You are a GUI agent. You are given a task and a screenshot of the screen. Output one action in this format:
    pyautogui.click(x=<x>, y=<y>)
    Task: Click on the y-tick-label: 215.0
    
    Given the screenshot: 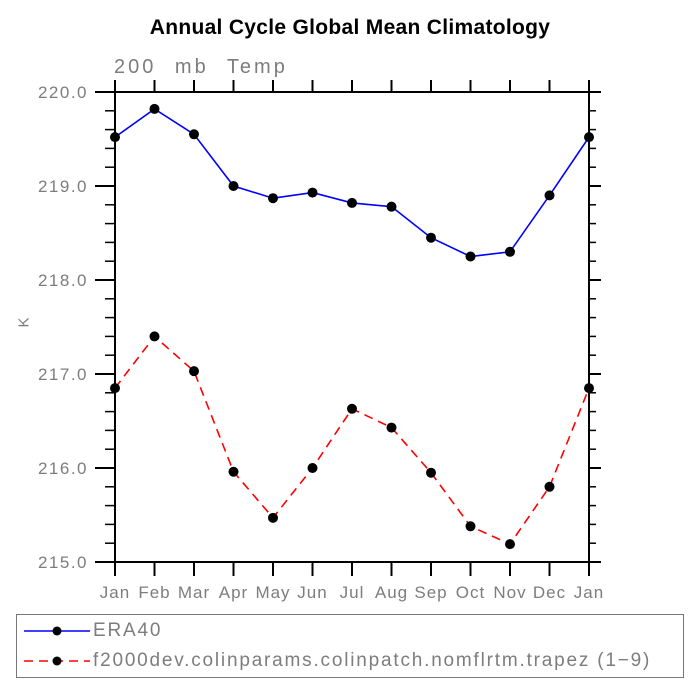 What is the action you would take?
    pyautogui.click(x=63, y=562)
    